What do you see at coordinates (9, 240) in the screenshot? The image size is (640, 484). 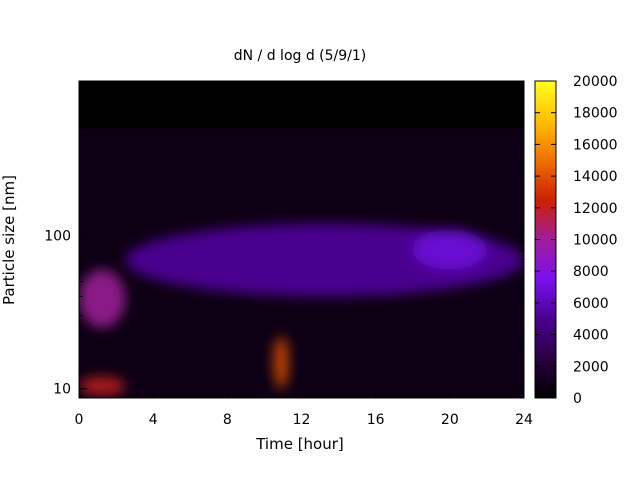 I see `y-axis-label: Particle size [nm]` at bounding box center [9, 240].